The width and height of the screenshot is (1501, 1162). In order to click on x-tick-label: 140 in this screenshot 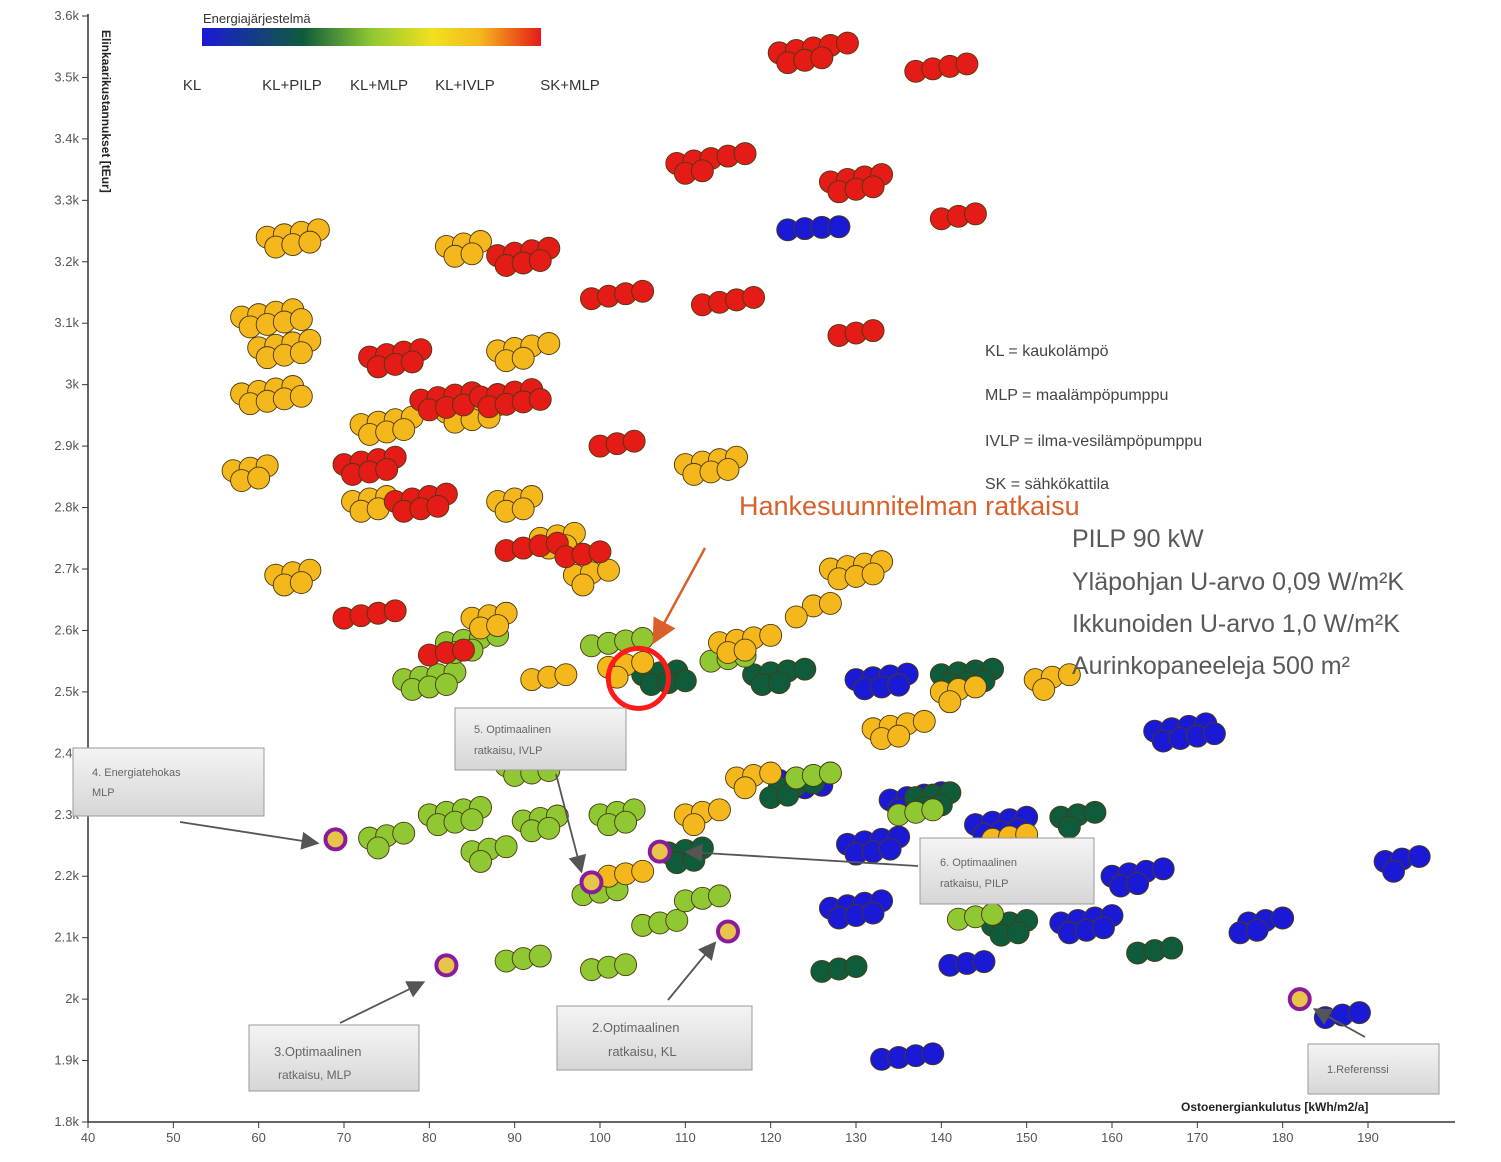, I will do `click(941, 1137)`.